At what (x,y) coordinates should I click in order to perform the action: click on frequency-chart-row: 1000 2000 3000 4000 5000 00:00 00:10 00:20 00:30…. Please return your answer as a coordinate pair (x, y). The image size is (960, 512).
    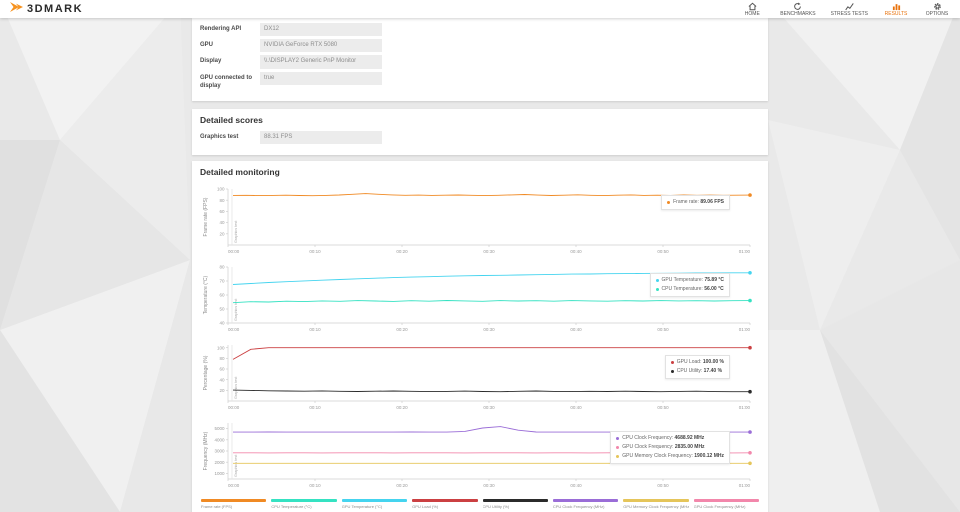
    Looking at the image, I should click on (480, 456).